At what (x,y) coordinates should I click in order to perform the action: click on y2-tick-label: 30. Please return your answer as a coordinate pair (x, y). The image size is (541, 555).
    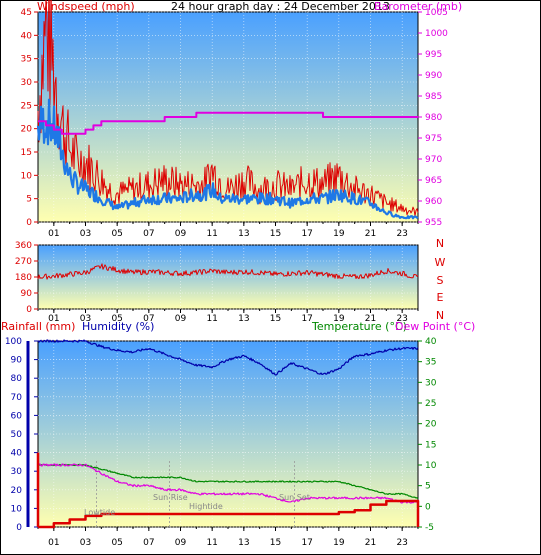
    Looking at the image, I should click on (431, 383).